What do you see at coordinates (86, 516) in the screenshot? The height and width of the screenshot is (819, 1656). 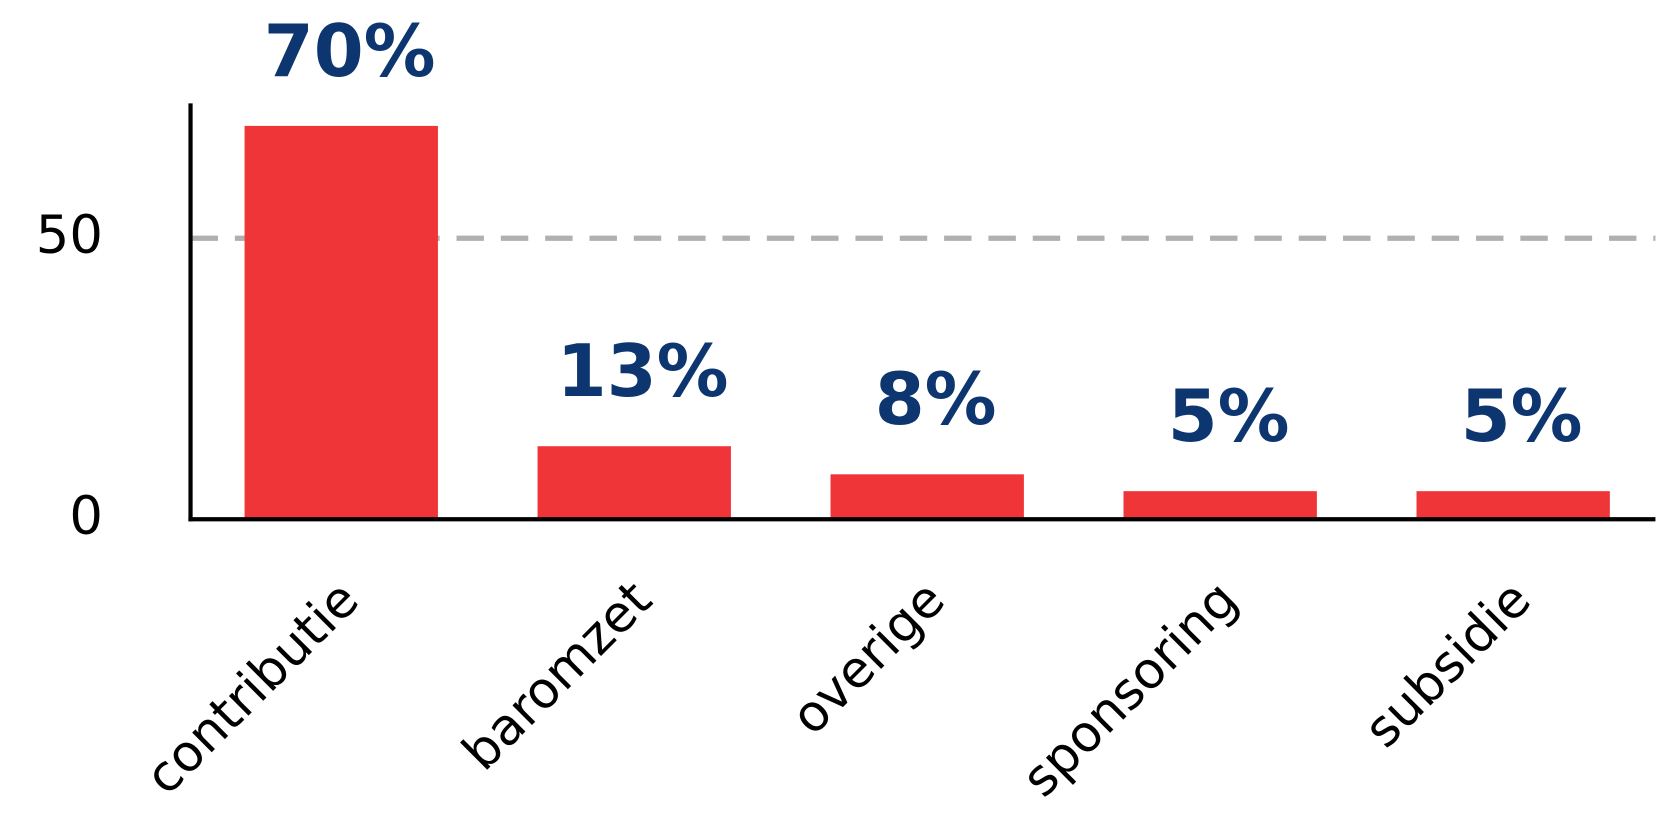 I see `y-tick-label: 0` at bounding box center [86, 516].